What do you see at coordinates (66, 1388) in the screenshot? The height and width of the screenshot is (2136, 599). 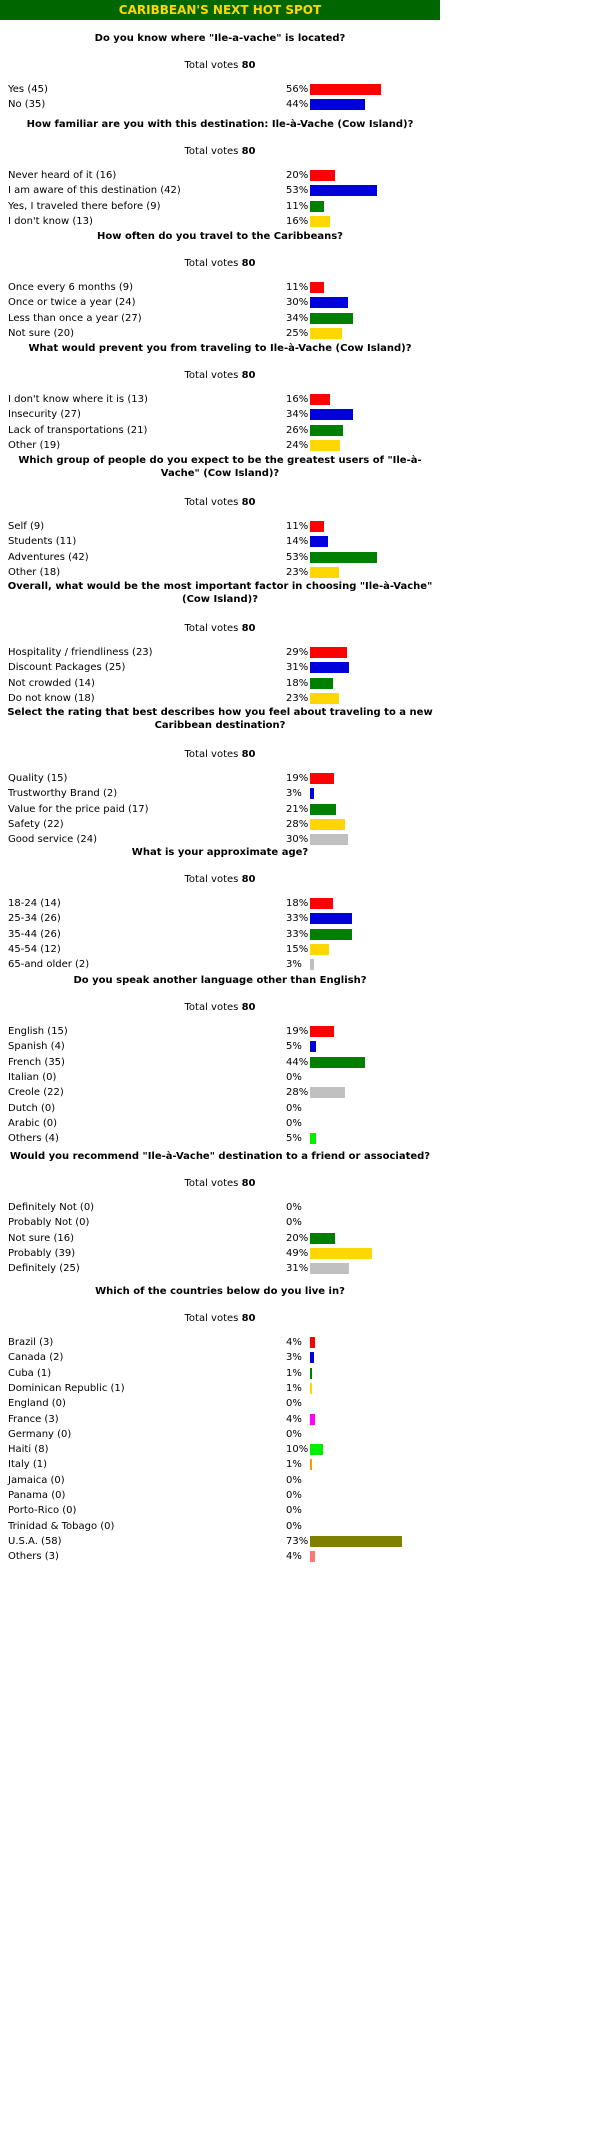 I see `option-label: Dominican Republic (1)` at bounding box center [66, 1388].